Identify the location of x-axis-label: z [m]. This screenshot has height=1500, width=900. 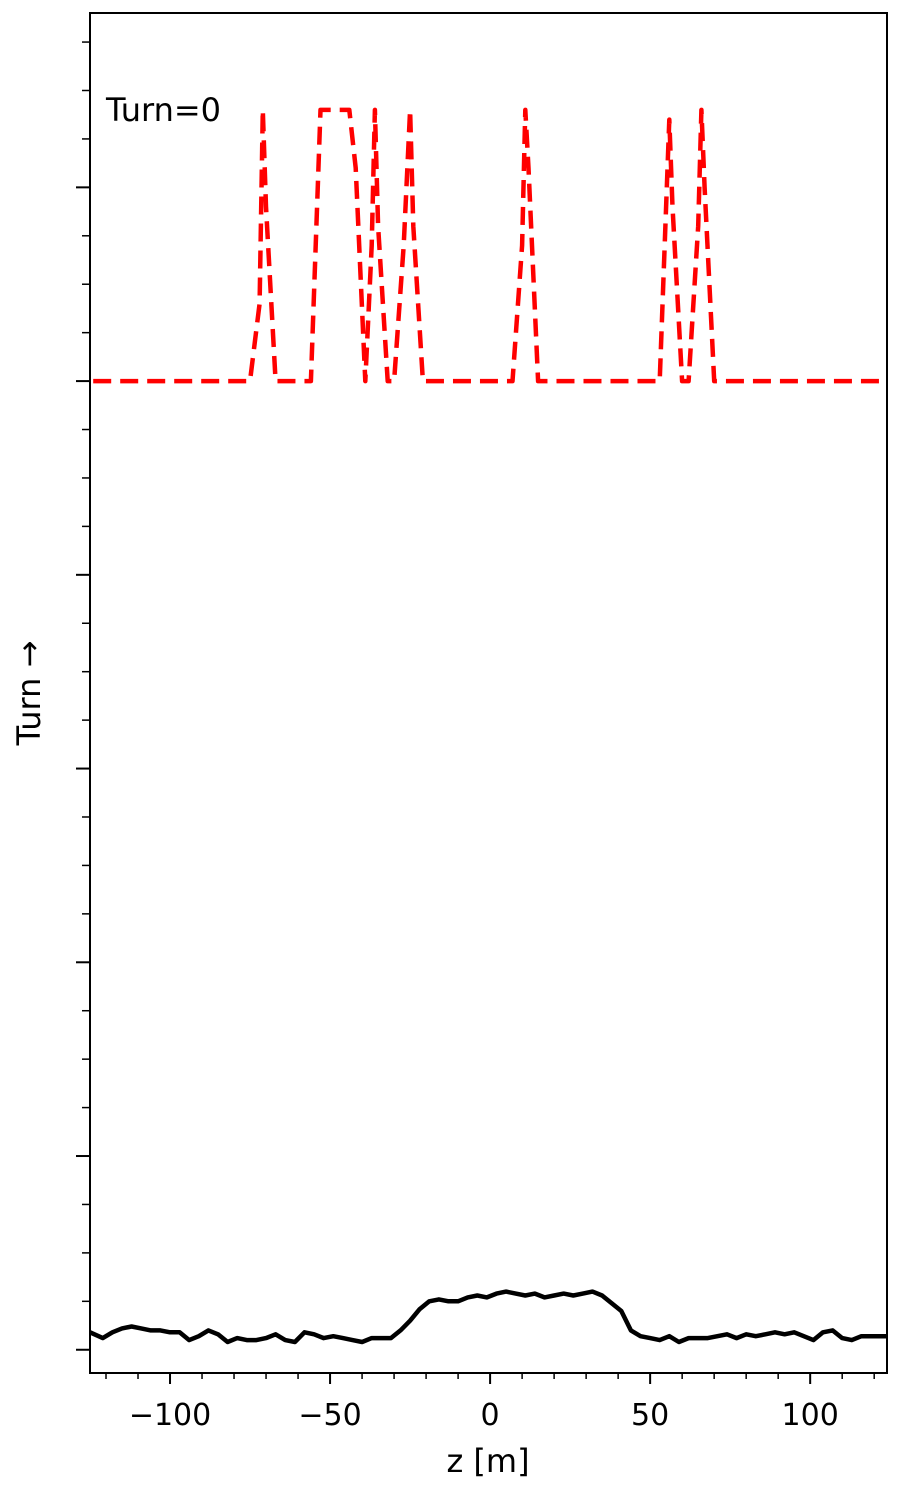
(487, 1461).